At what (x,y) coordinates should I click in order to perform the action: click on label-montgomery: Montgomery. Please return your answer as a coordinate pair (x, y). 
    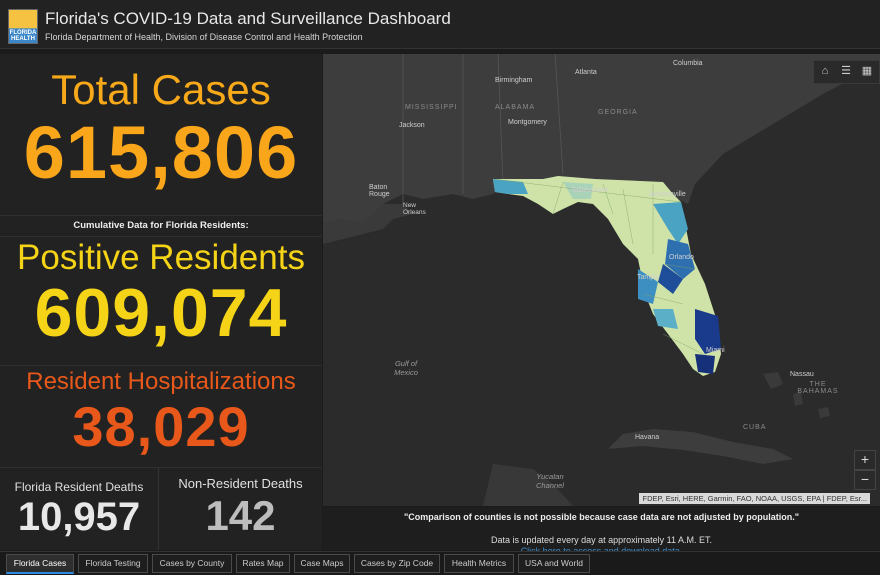
    Looking at the image, I should click on (527, 122).